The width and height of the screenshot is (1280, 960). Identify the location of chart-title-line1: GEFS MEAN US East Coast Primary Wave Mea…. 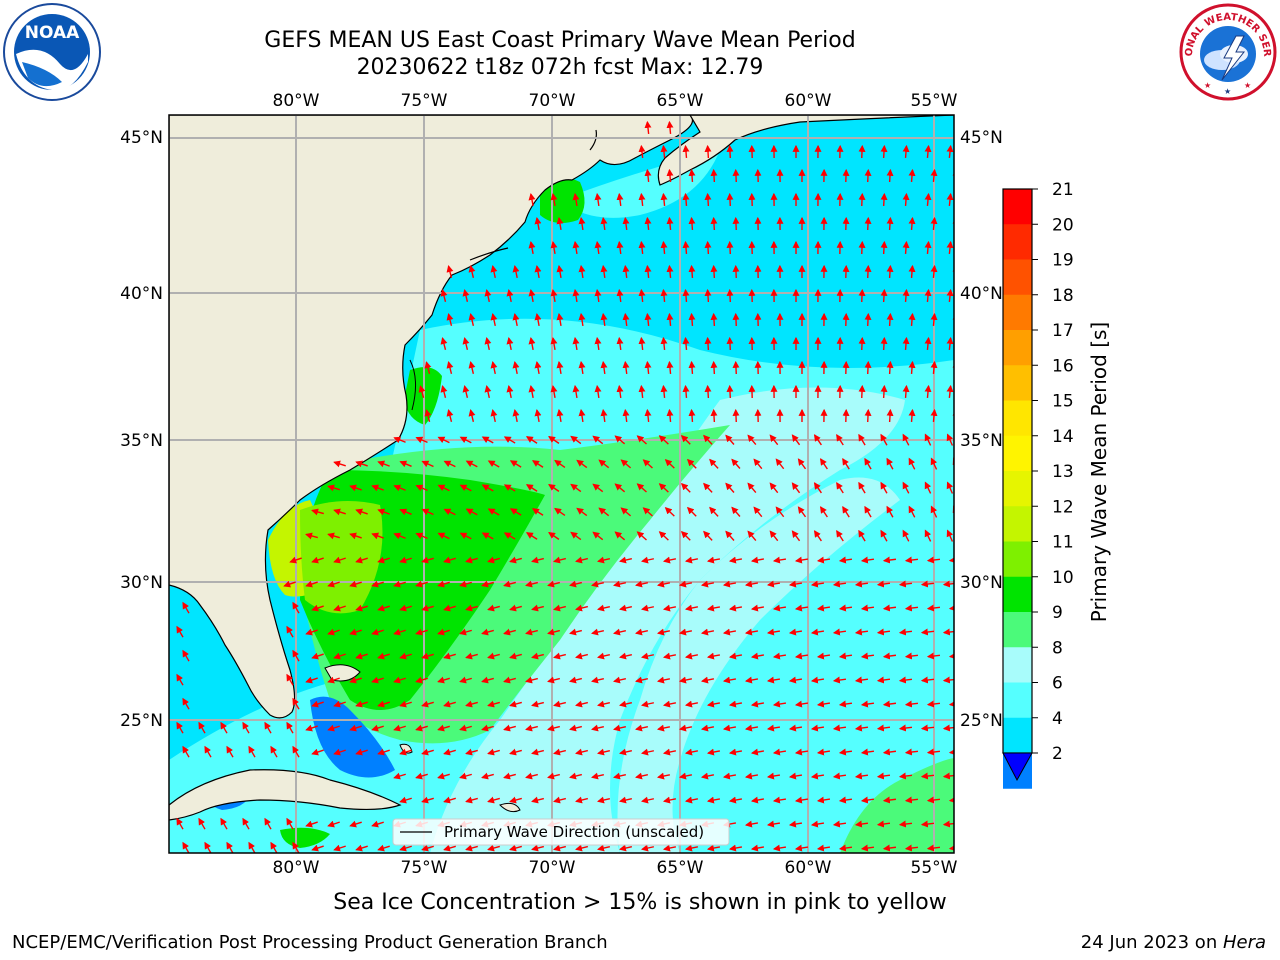
(560, 40).